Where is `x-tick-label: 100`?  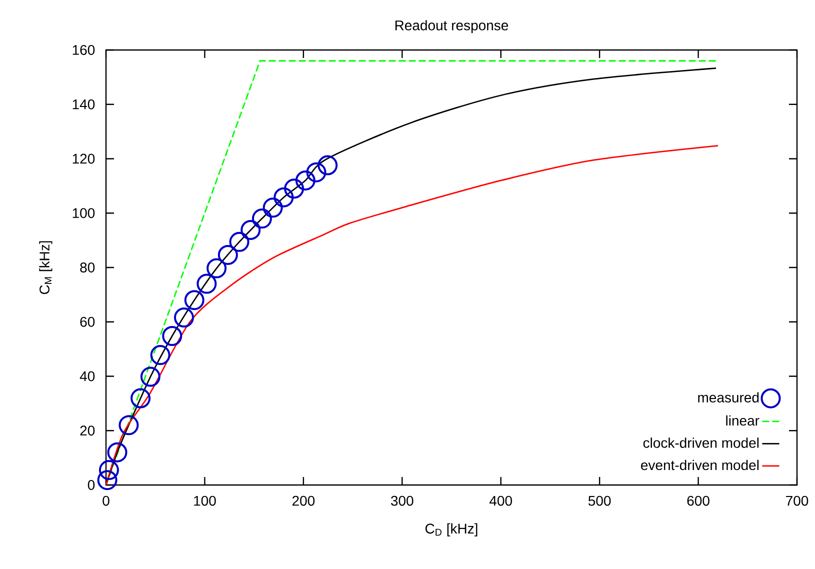 x-tick-label: 100 is located at coordinates (205, 501).